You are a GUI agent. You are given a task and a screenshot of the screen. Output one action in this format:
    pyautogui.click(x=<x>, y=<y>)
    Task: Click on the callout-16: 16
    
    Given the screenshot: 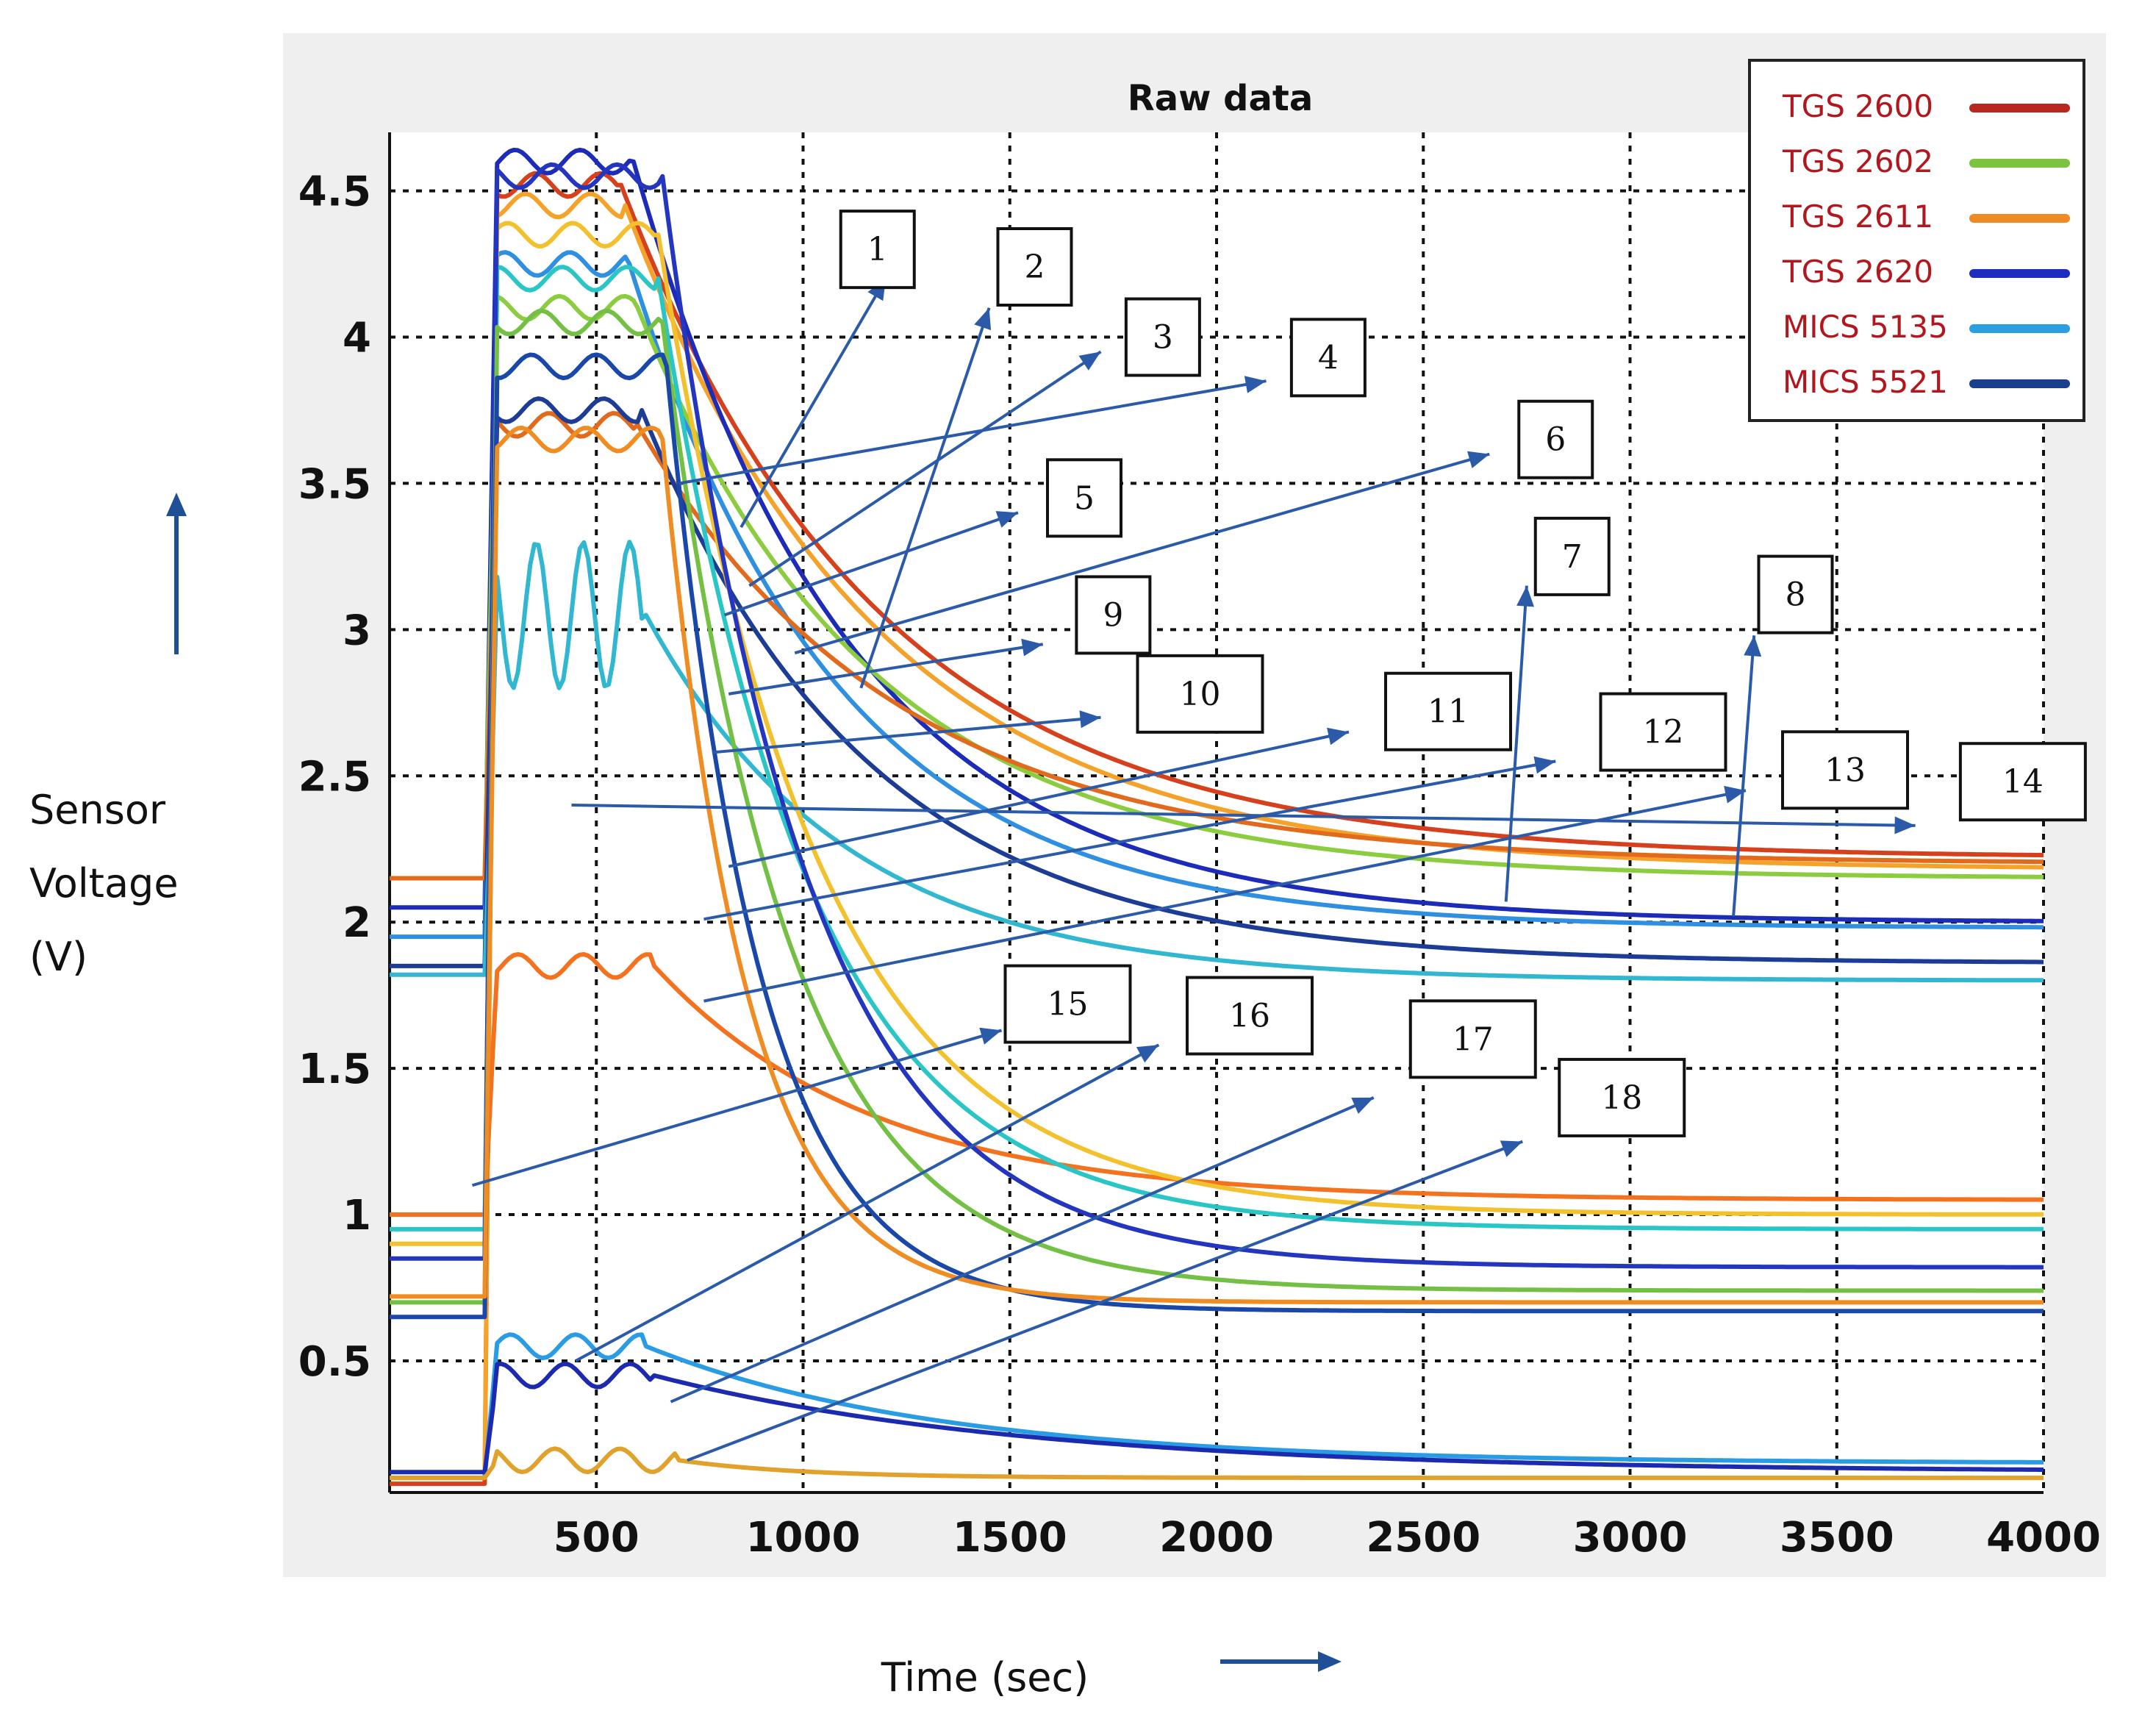 What is the action you would take?
    pyautogui.click(x=945, y=1169)
    